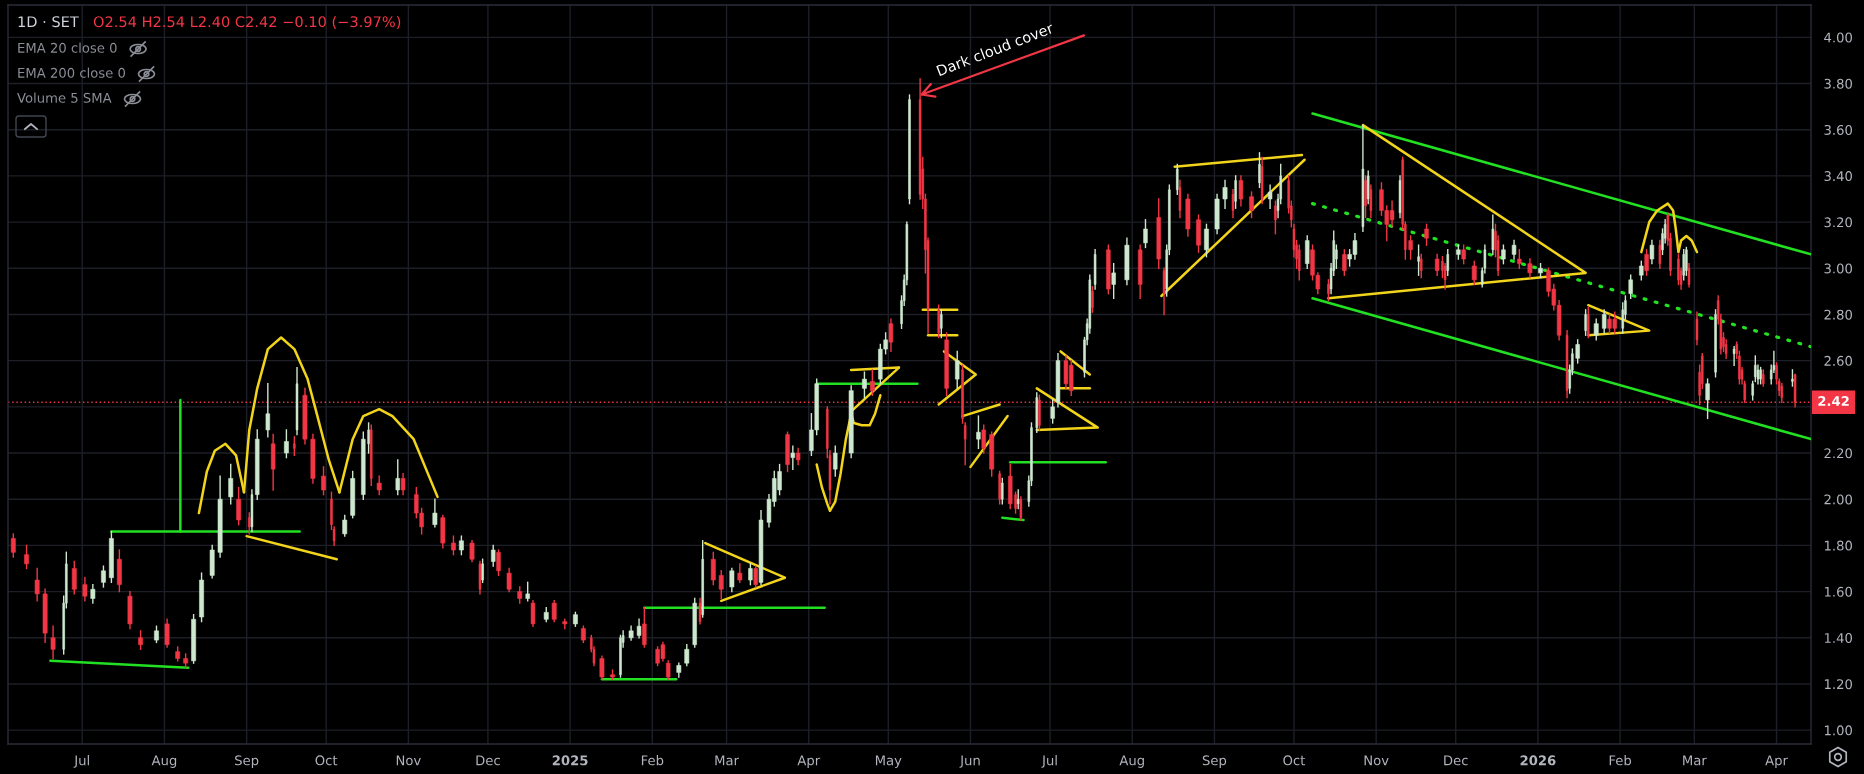 This screenshot has height=774, width=1864. What do you see at coordinates (1833, 401) in the screenshot?
I see `ref-line-label: 2.42` at bounding box center [1833, 401].